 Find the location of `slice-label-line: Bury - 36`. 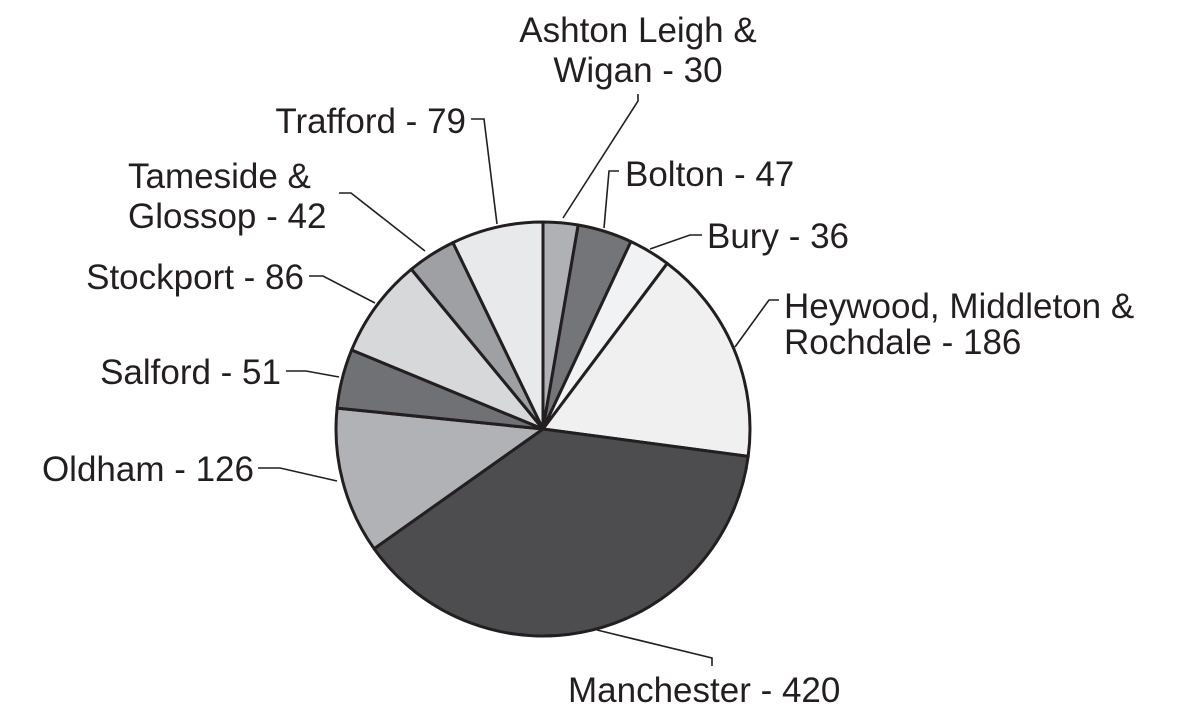

slice-label-line: Bury - 36 is located at coordinates (778, 236).